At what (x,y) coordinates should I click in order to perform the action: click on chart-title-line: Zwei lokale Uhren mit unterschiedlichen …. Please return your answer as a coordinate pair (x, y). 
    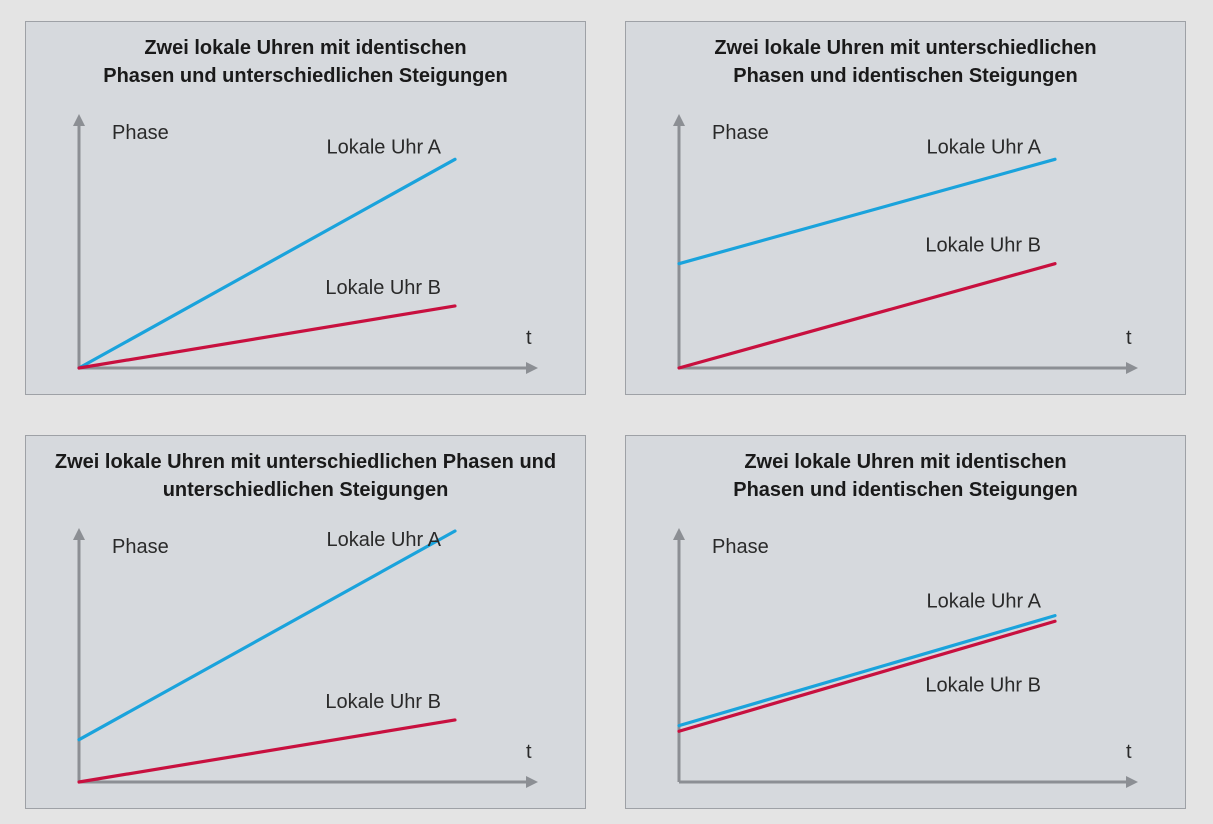
    Looking at the image, I should click on (305, 462).